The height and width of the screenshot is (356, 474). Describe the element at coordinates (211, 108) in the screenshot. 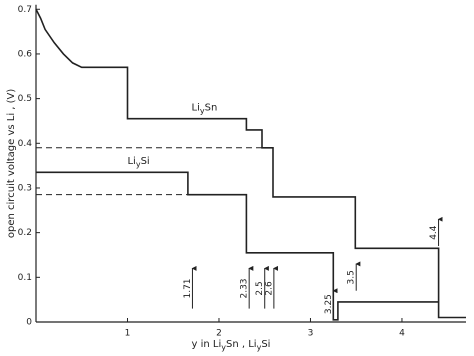

I see `label-part: Sn` at that location.